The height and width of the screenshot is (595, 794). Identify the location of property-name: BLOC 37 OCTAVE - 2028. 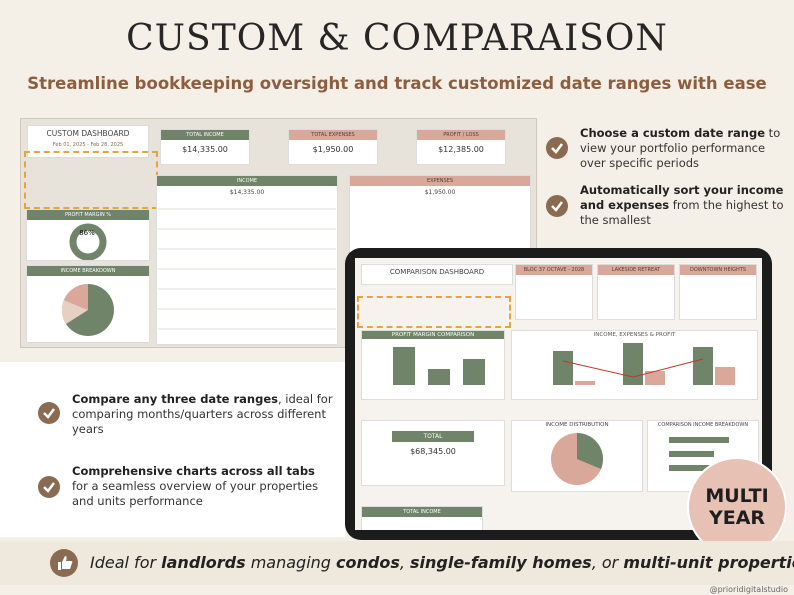
(554, 270).